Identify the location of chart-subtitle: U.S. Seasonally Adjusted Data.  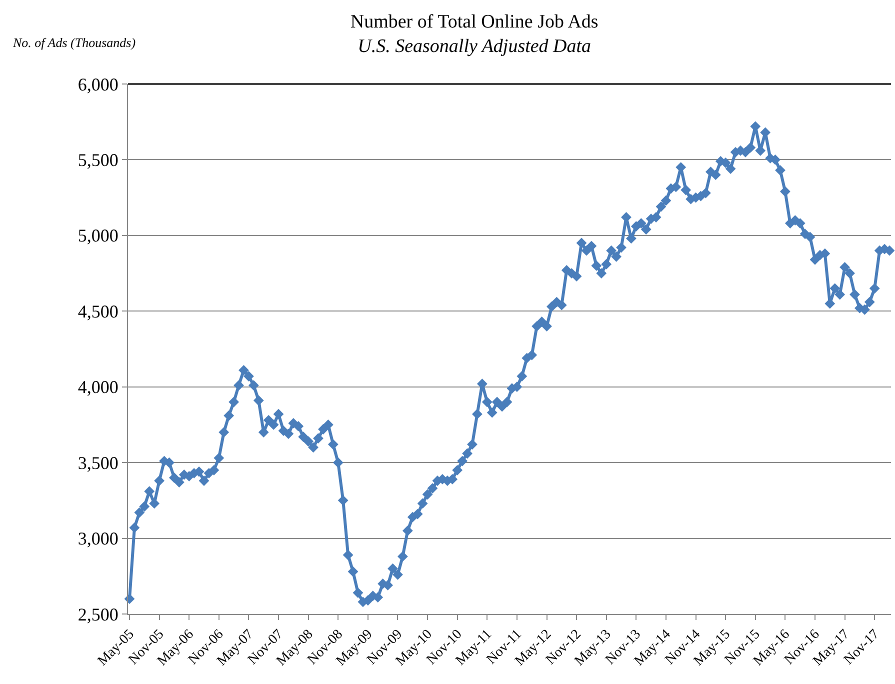
(475, 47).